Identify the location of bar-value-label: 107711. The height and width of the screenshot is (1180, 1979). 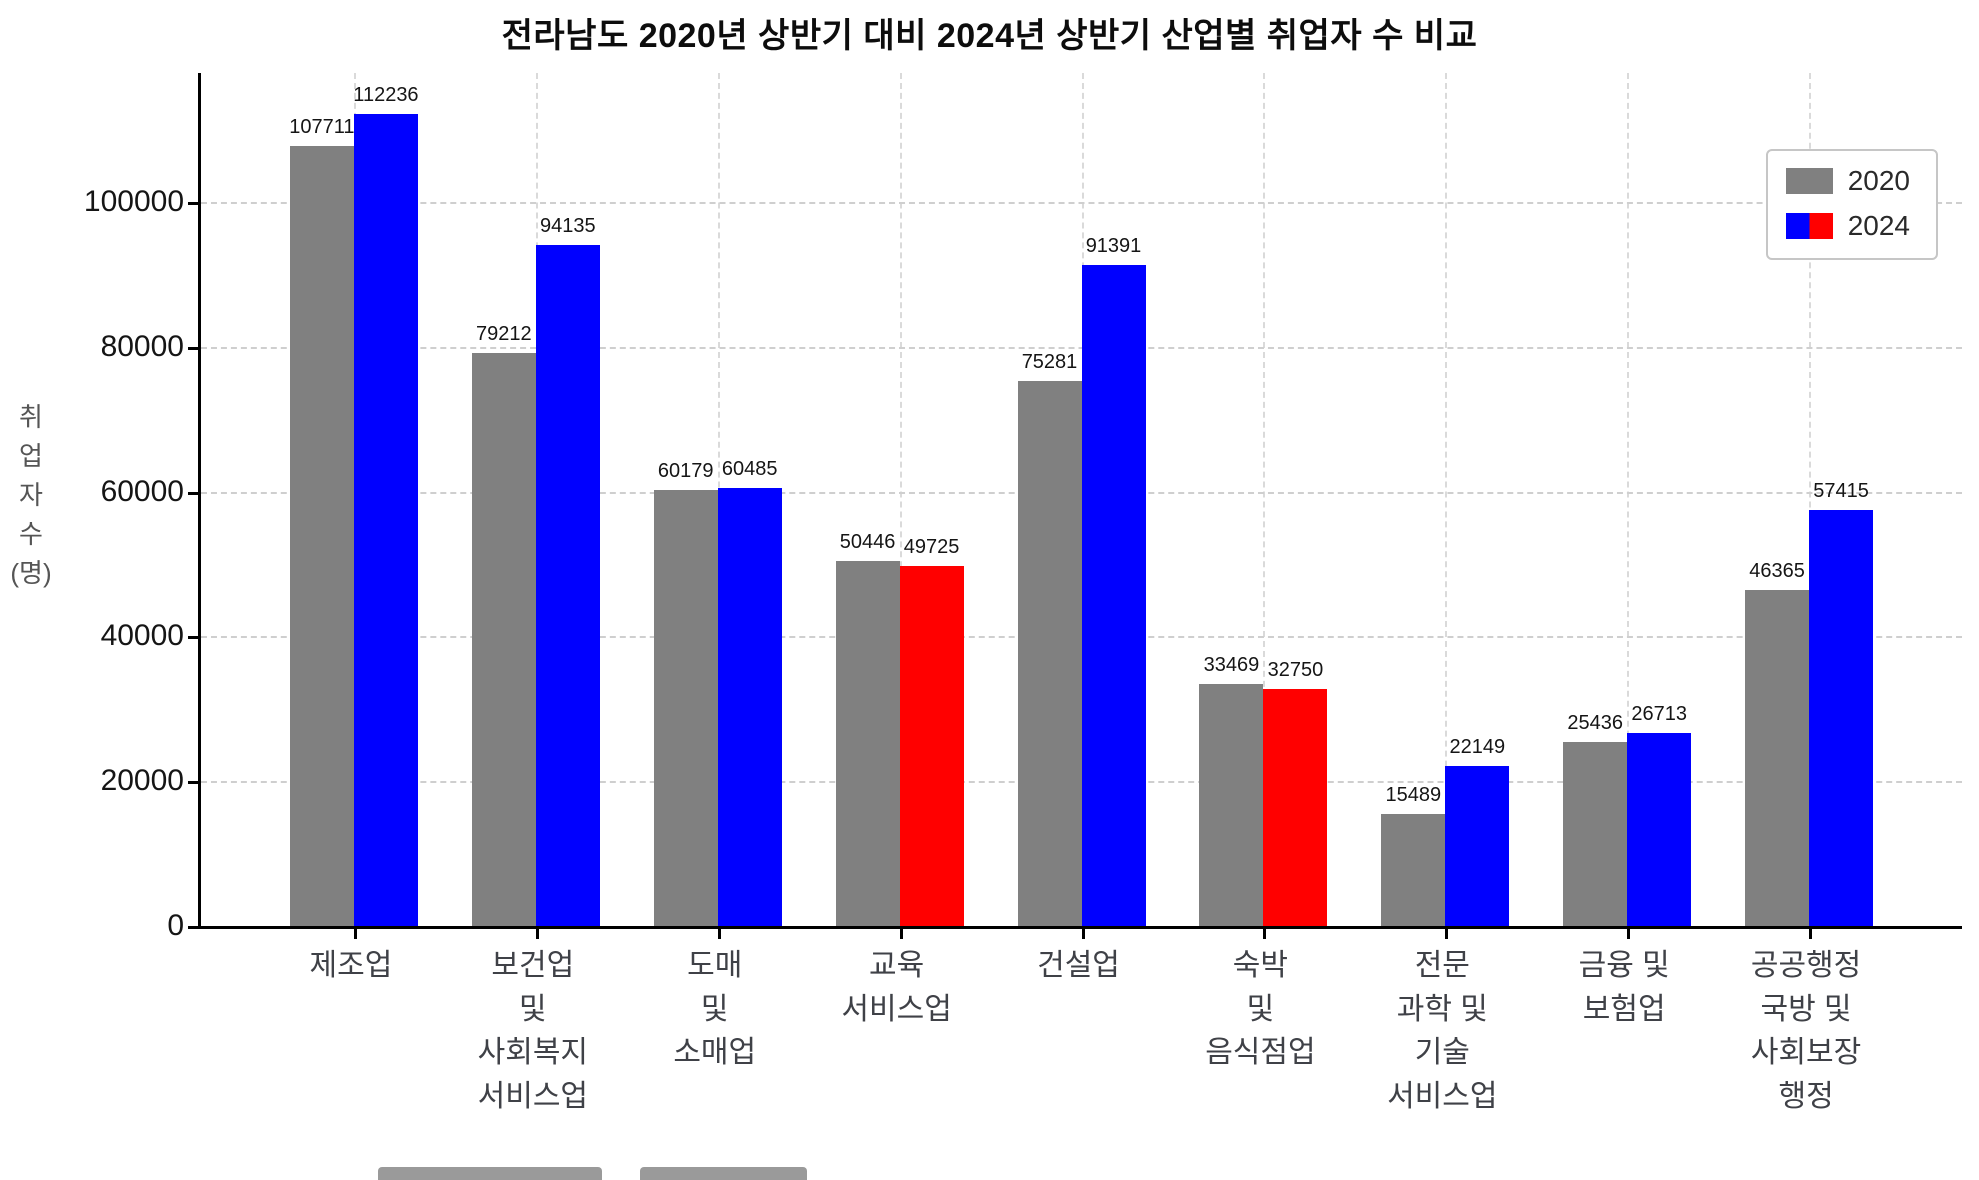
(322, 127).